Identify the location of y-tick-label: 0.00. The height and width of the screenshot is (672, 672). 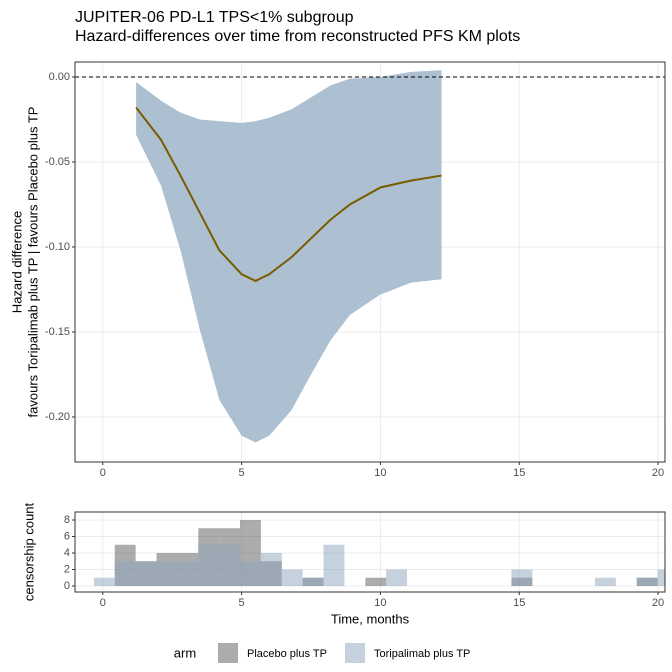
(59, 77).